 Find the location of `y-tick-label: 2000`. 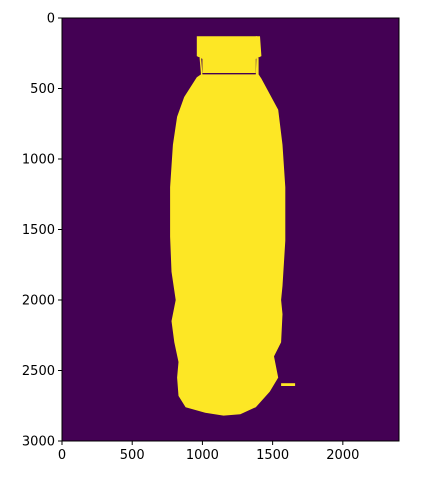

y-tick-label: 2000 is located at coordinates (38, 301).